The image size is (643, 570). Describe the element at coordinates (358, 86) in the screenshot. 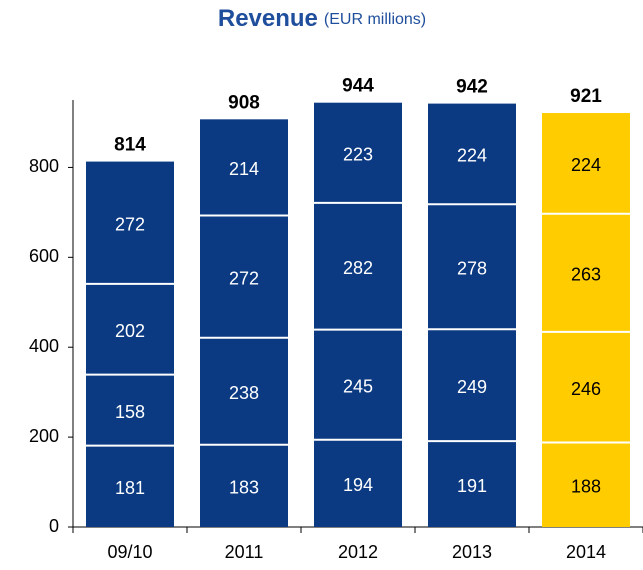

I see `total-label: 944` at that location.